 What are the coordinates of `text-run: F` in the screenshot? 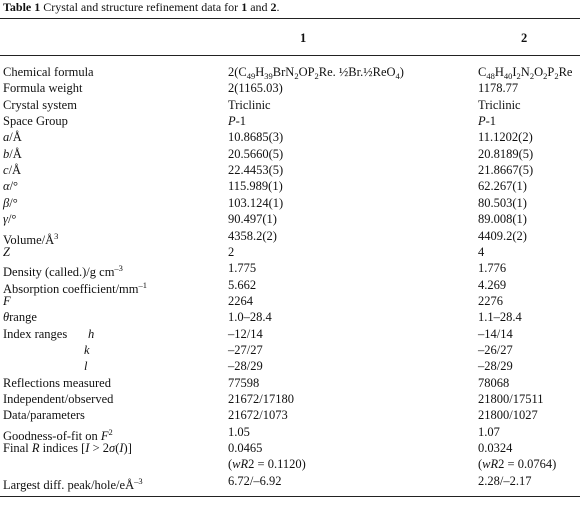 It's located at (104, 435).